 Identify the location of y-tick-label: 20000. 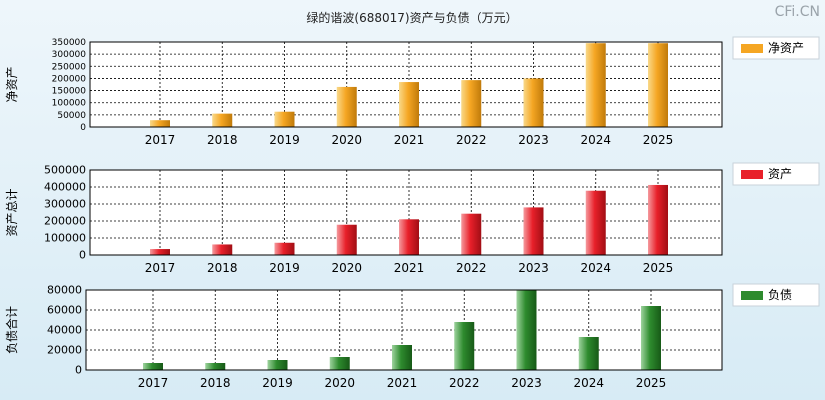
(64, 350).